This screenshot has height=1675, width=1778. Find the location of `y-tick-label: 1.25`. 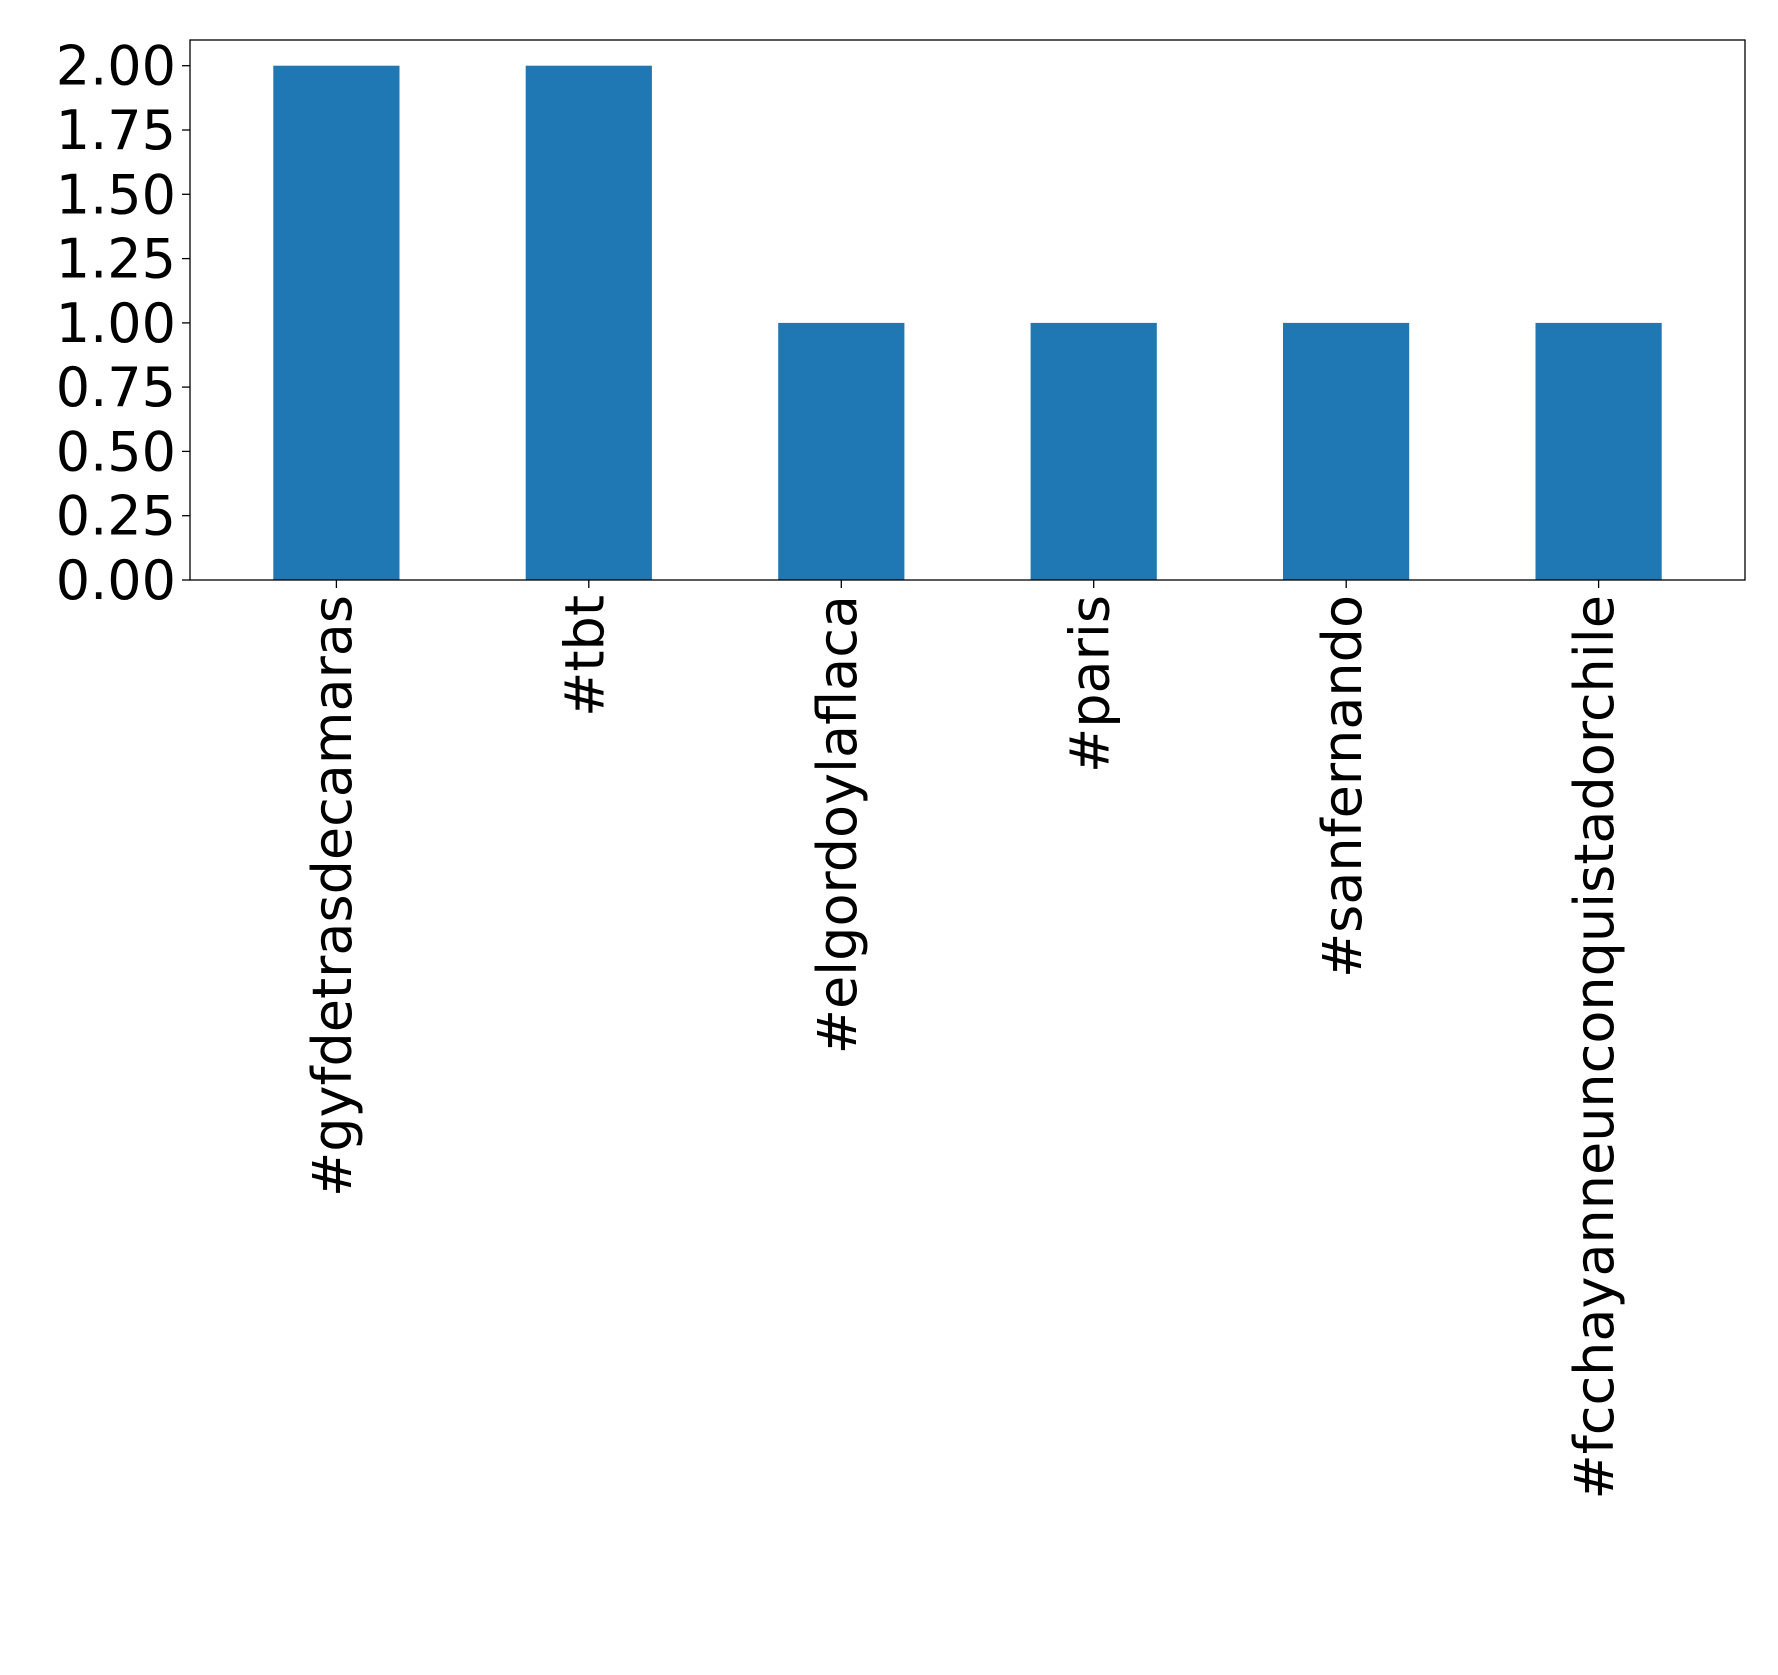

y-tick-label: 1.25 is located at coordinates (116, 259).